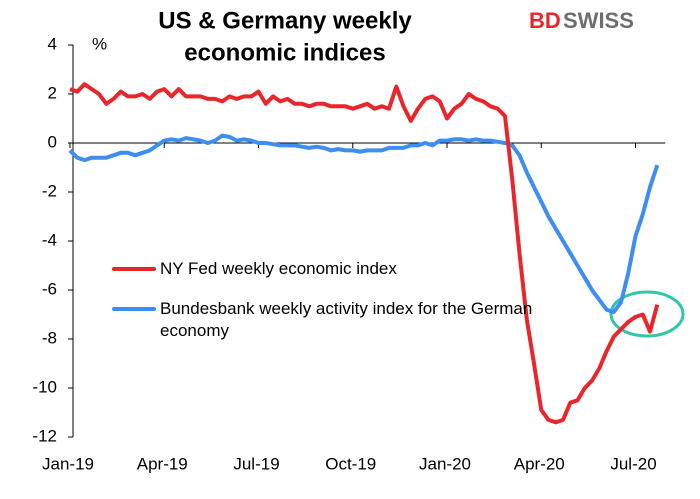 This screenshot has height=499, width=700. Describe the element at coordinates (44, 435) in the screenshot. I see `y-tick-label: -12` at that location.